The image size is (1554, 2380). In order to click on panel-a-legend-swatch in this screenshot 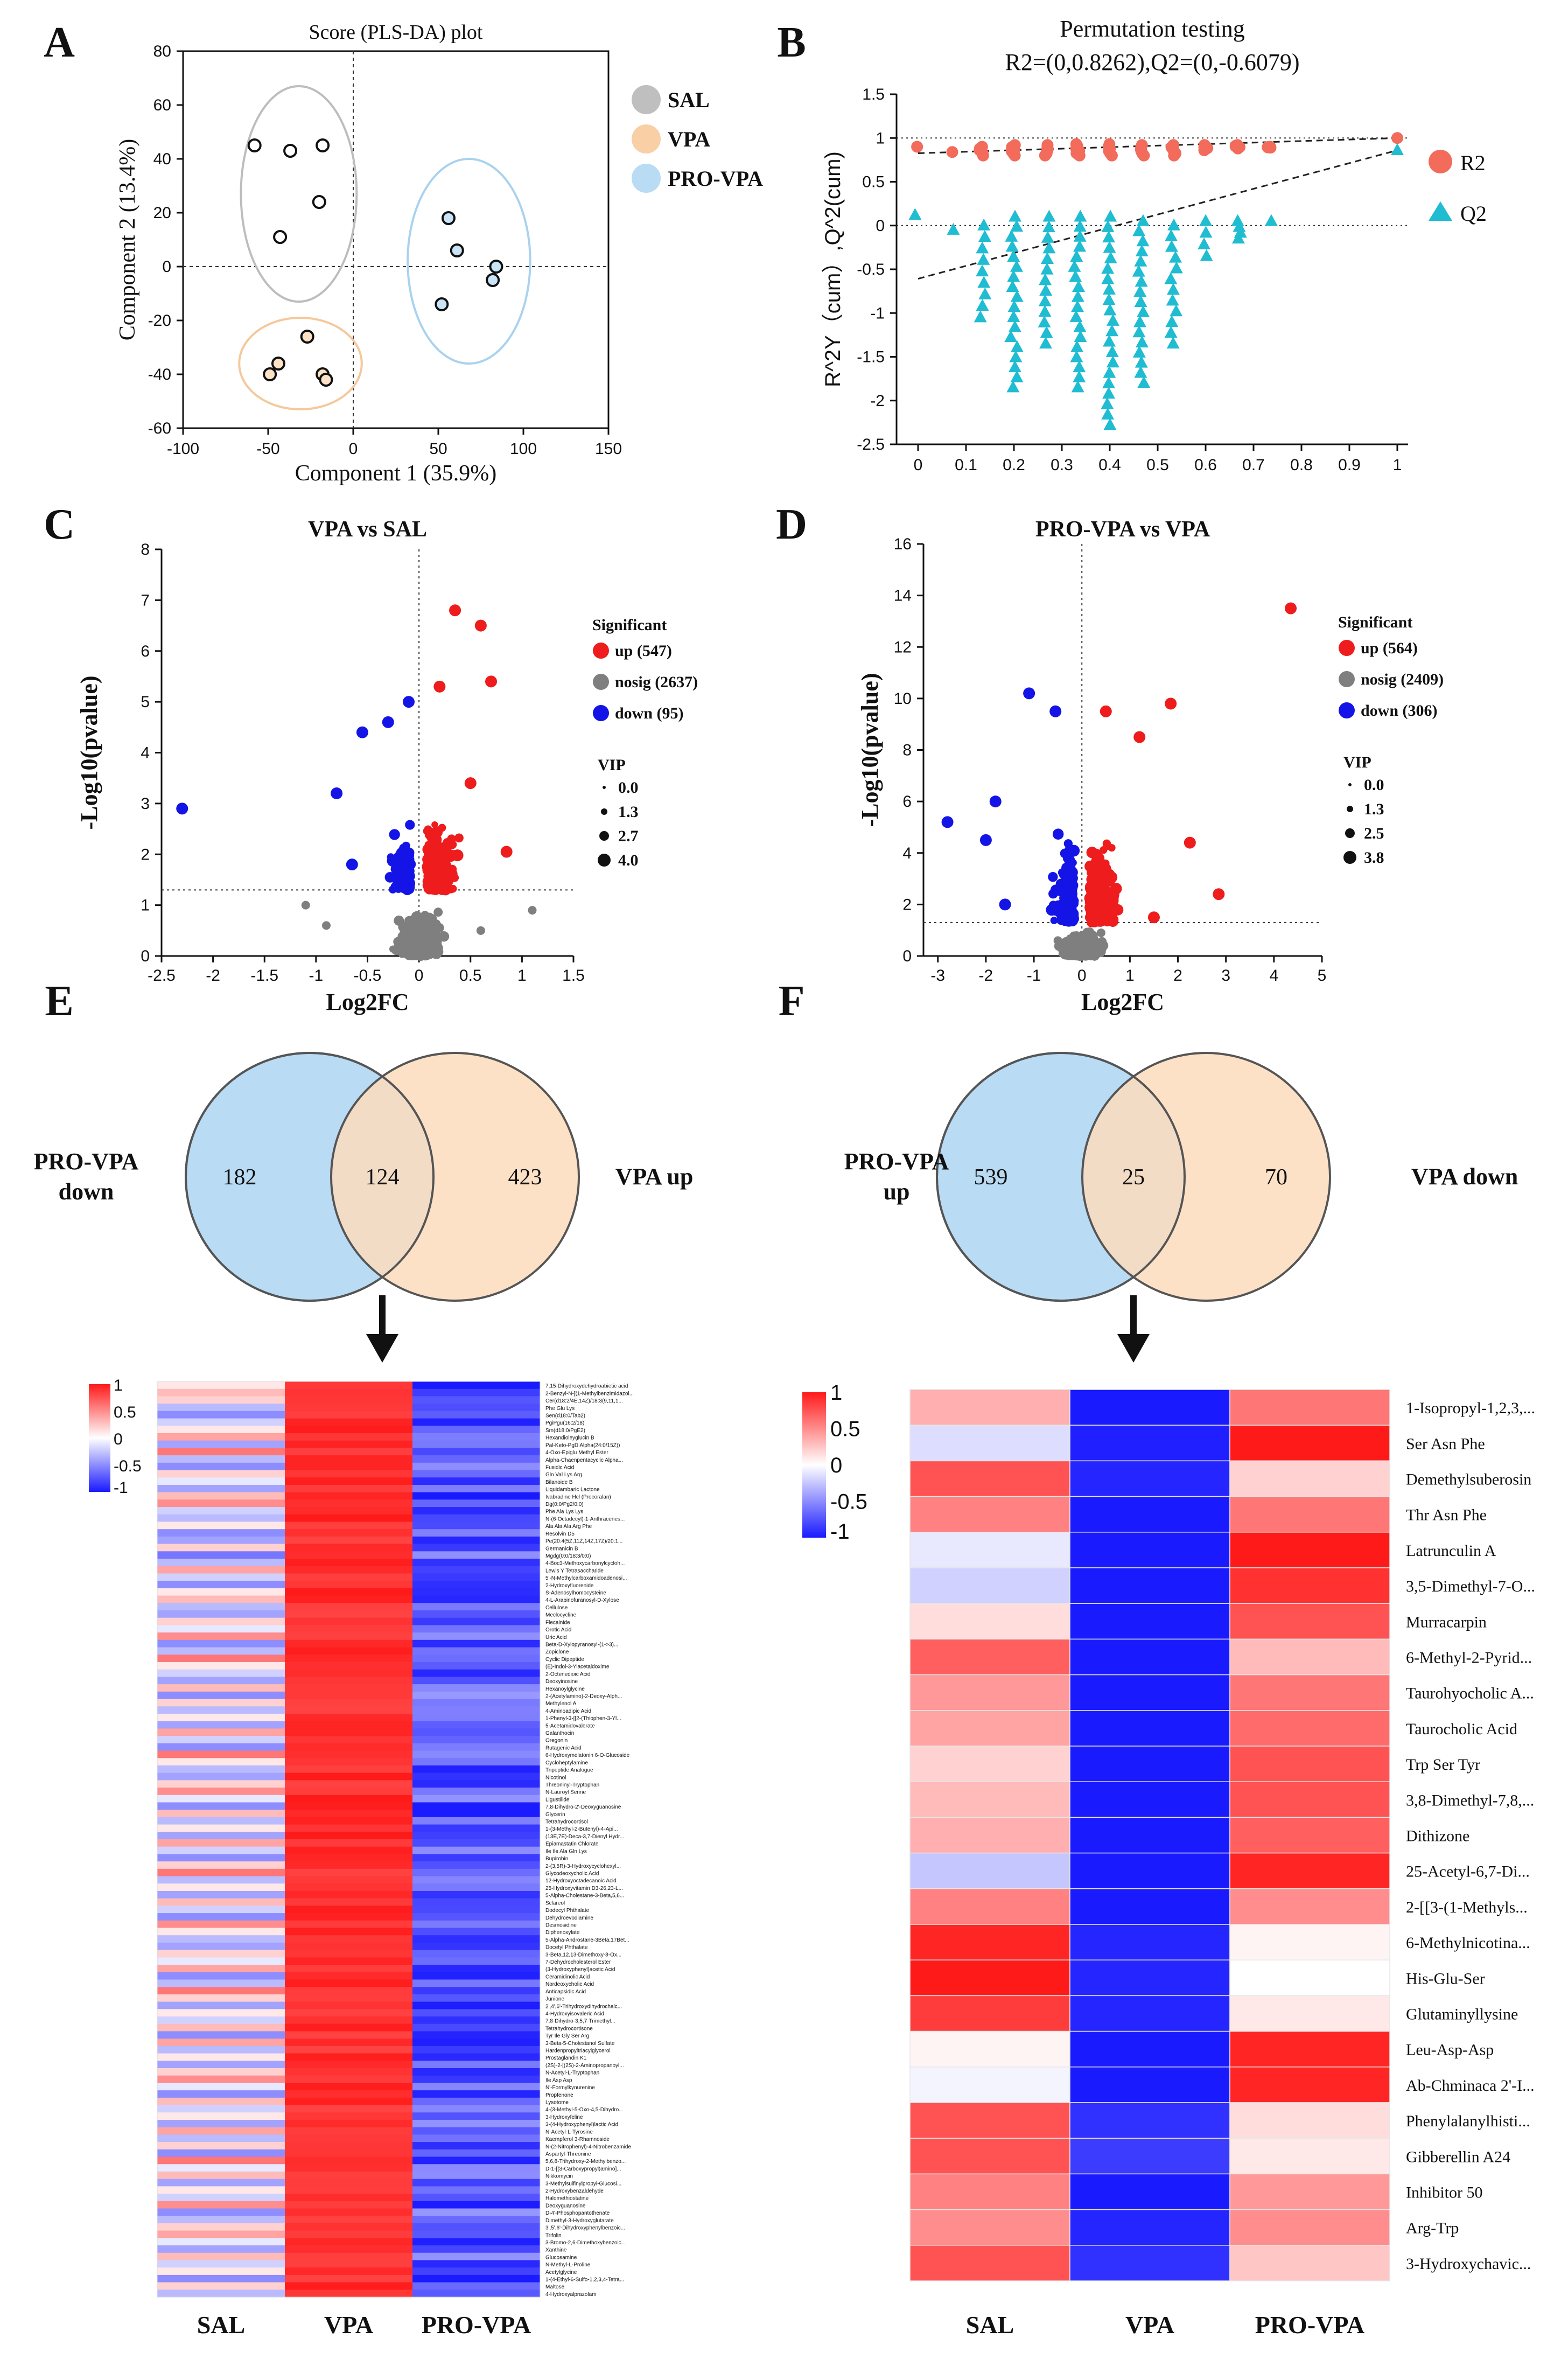, I will do `click(646, 139)`.